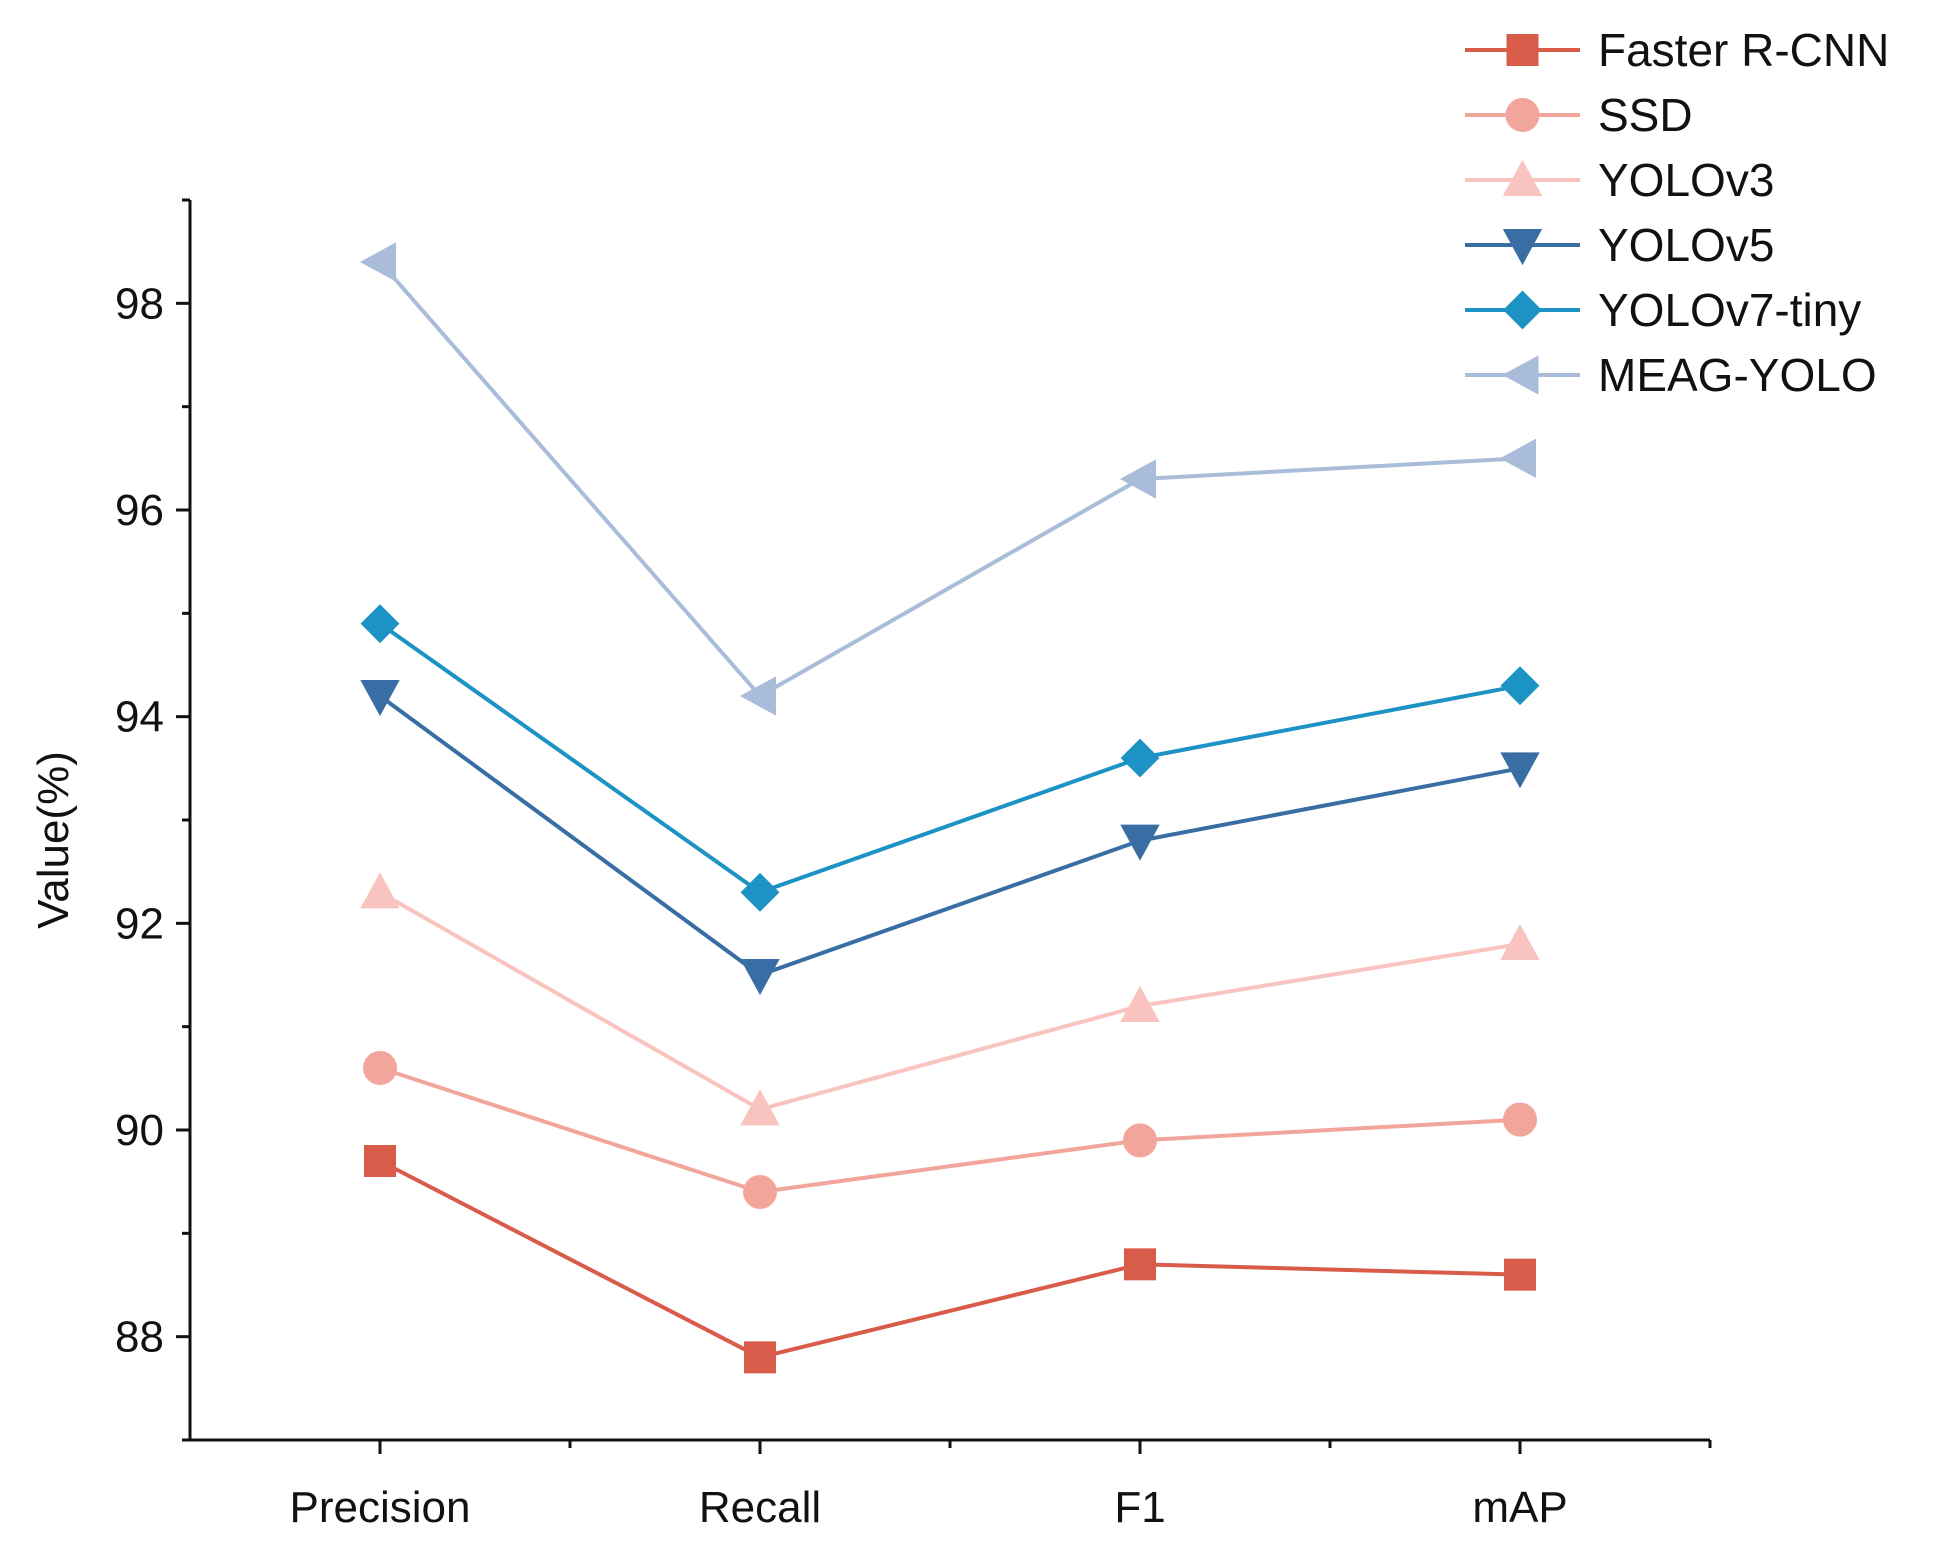  Describe the element at coordinates (1737, 375) in the screenshot. I see `legend-label: MEAG-YOLO` at that location.